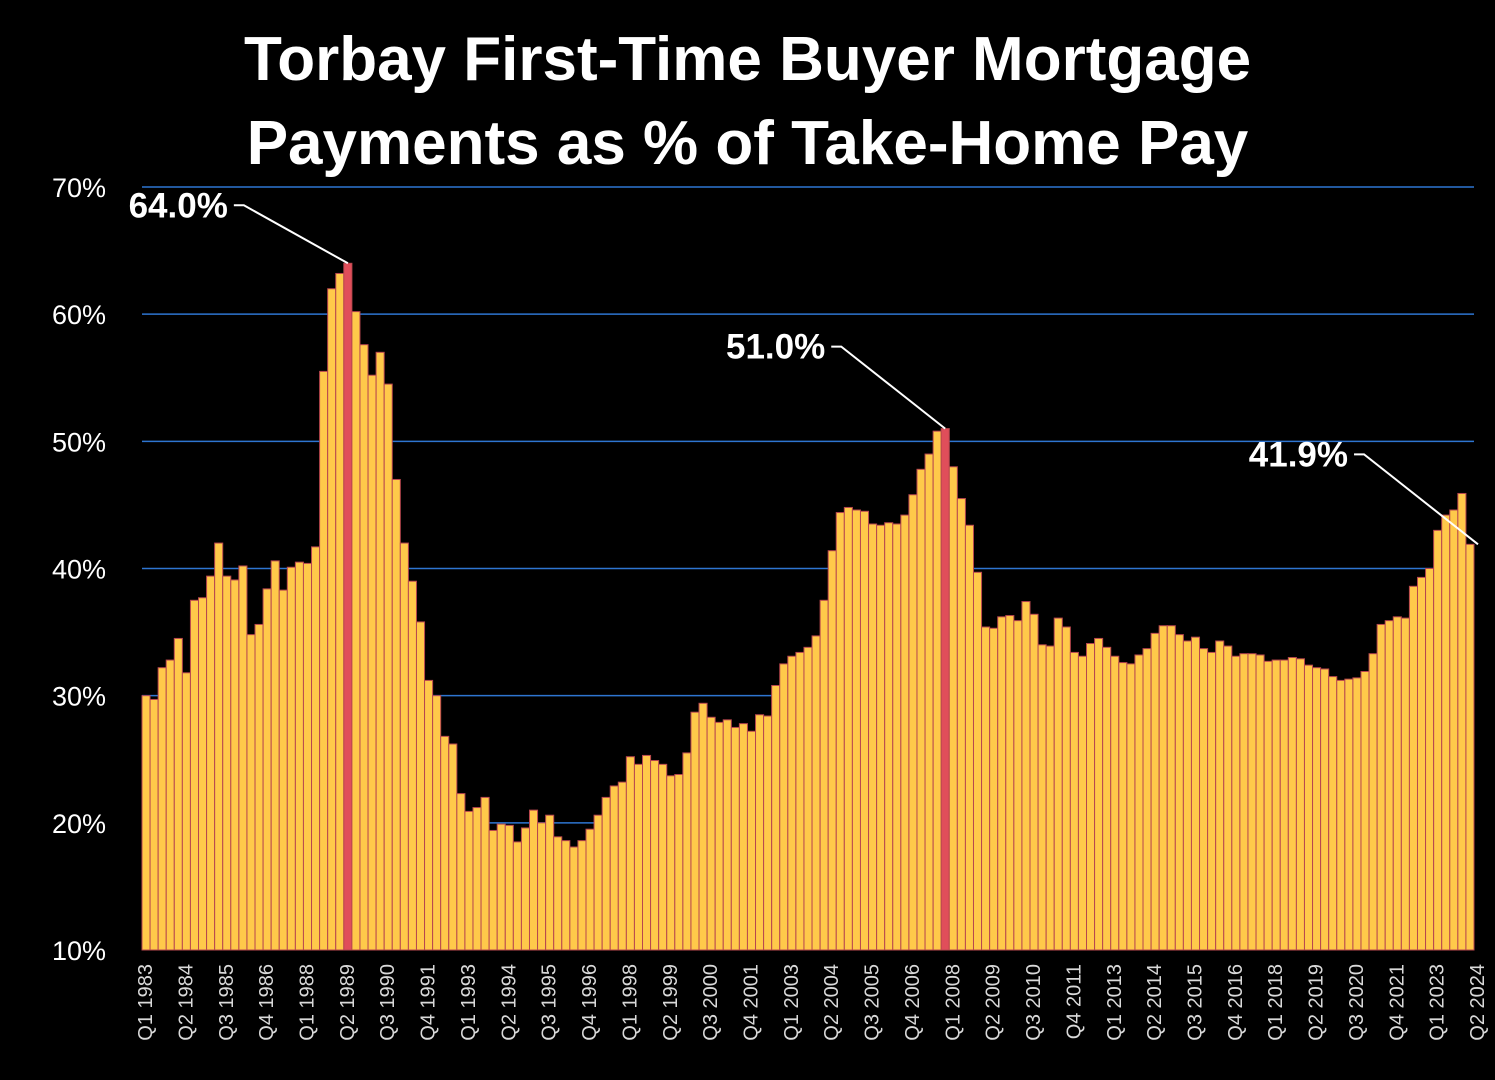  What do you see at coordinates (1074, 1001) in the screenshot?
I see `x-tick-label: Q4 2011` at bounding box center [1074, 1001].